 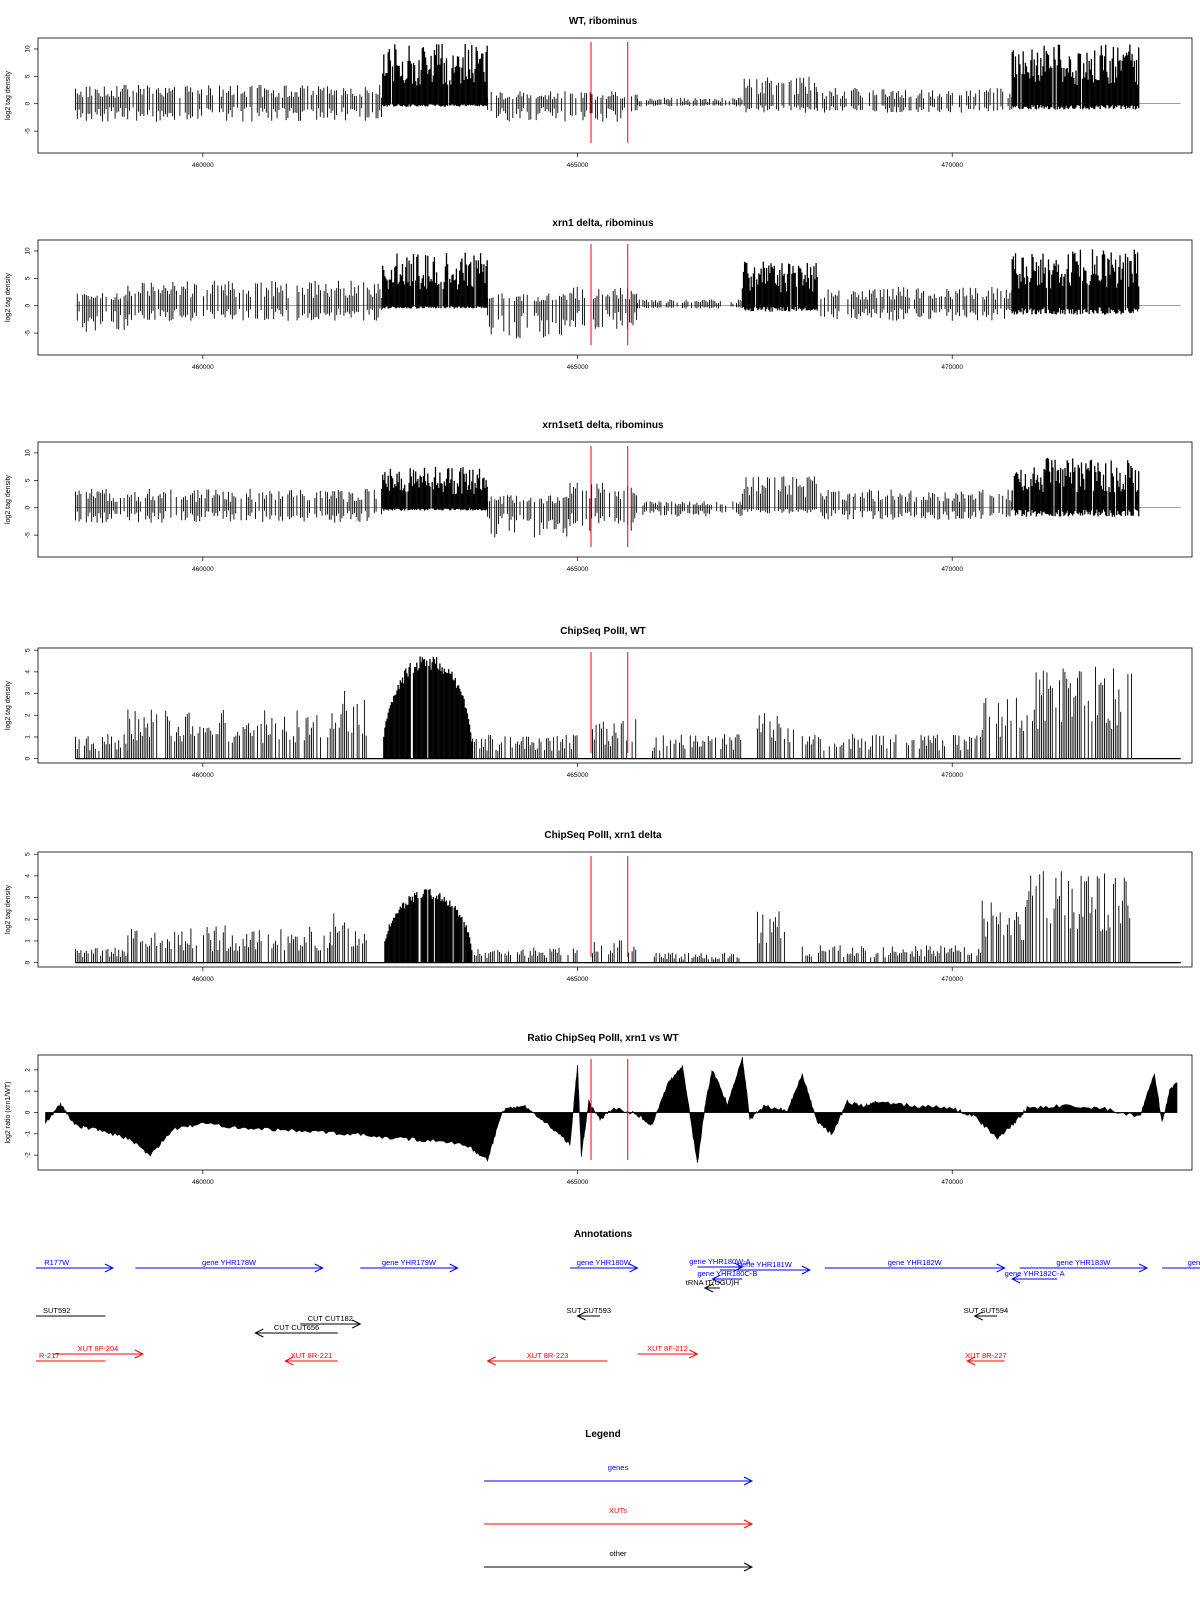 What do you see at coordinates (1035, 1273) in the screenshot?
I see `annotation-label: gene YHR182C-A` at bounding box center [1035, 1273].